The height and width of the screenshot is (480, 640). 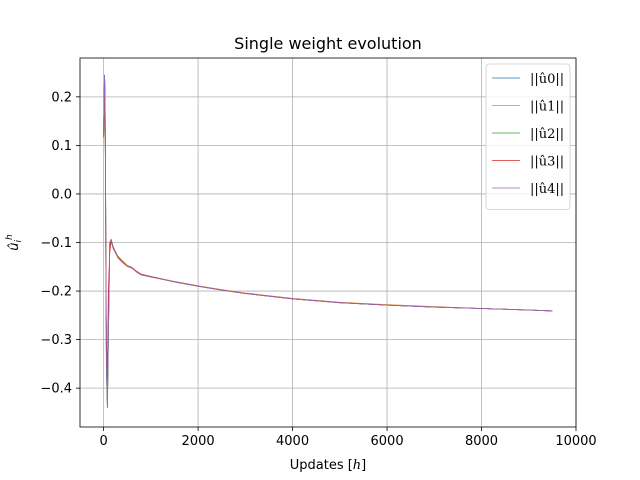 What do you see at coordinates (387, 441) in the screenshot?
I see `x-tick-label: 6000` at bounding box center [387, 441].